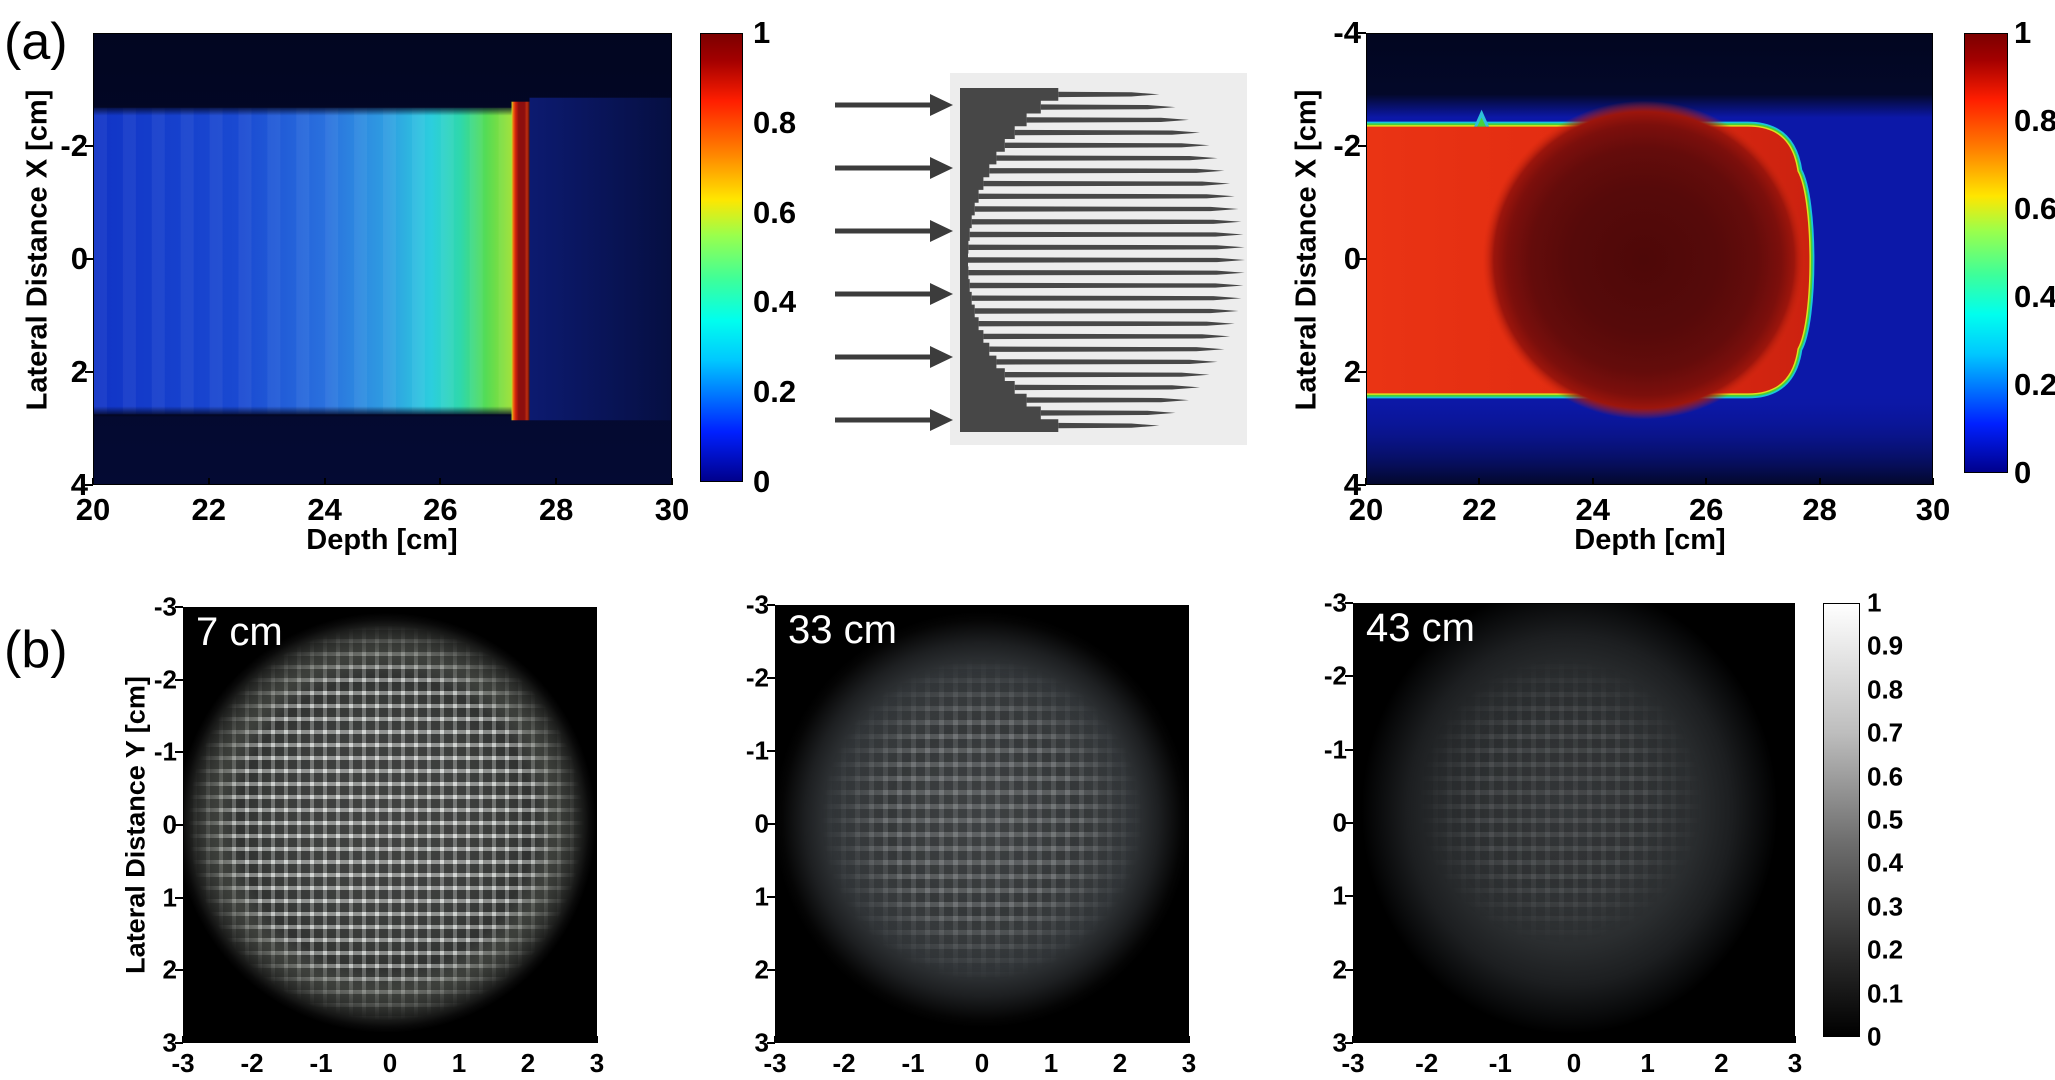 Image resolution: width=2055 pixels, height=1080 pixels. Describe the element at coordinates (1885, 776) in the screenshot. I see `tick-label: 0.6` at that location.